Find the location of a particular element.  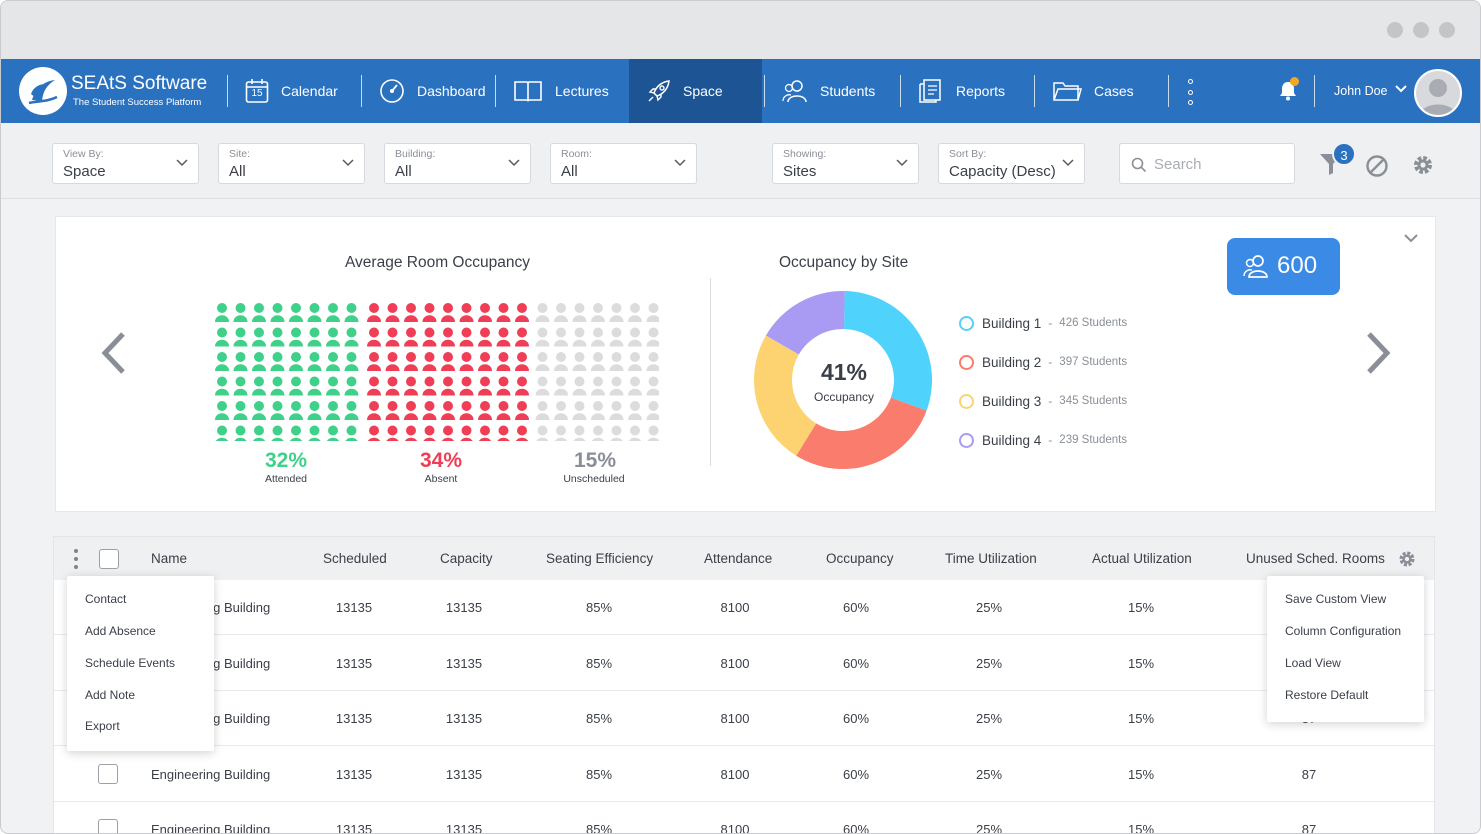

nav-item-students: Students is located at coordinates (832, 91).